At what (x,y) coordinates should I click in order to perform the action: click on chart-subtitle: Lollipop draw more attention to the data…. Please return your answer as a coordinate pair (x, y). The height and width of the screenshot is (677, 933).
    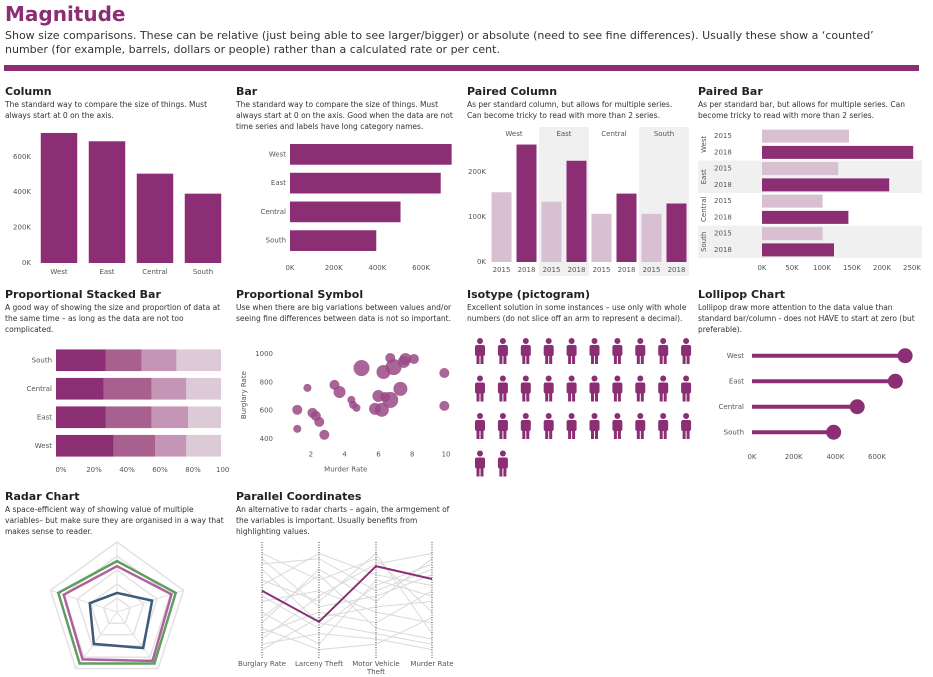
    Looking at the image, I should click on (806, 318).